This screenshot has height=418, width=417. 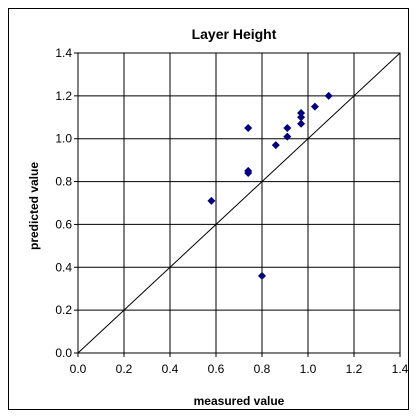 I want to click on x-tick-label: 0.4, so click(x=170, y=369).